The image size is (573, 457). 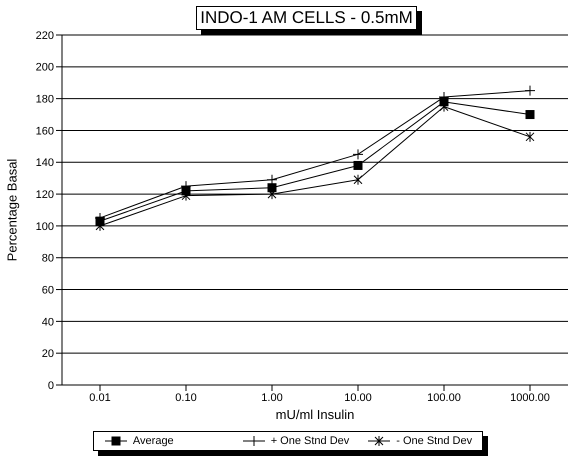 I want to click on y-tick-label: 180, so click(x=45, y=100).